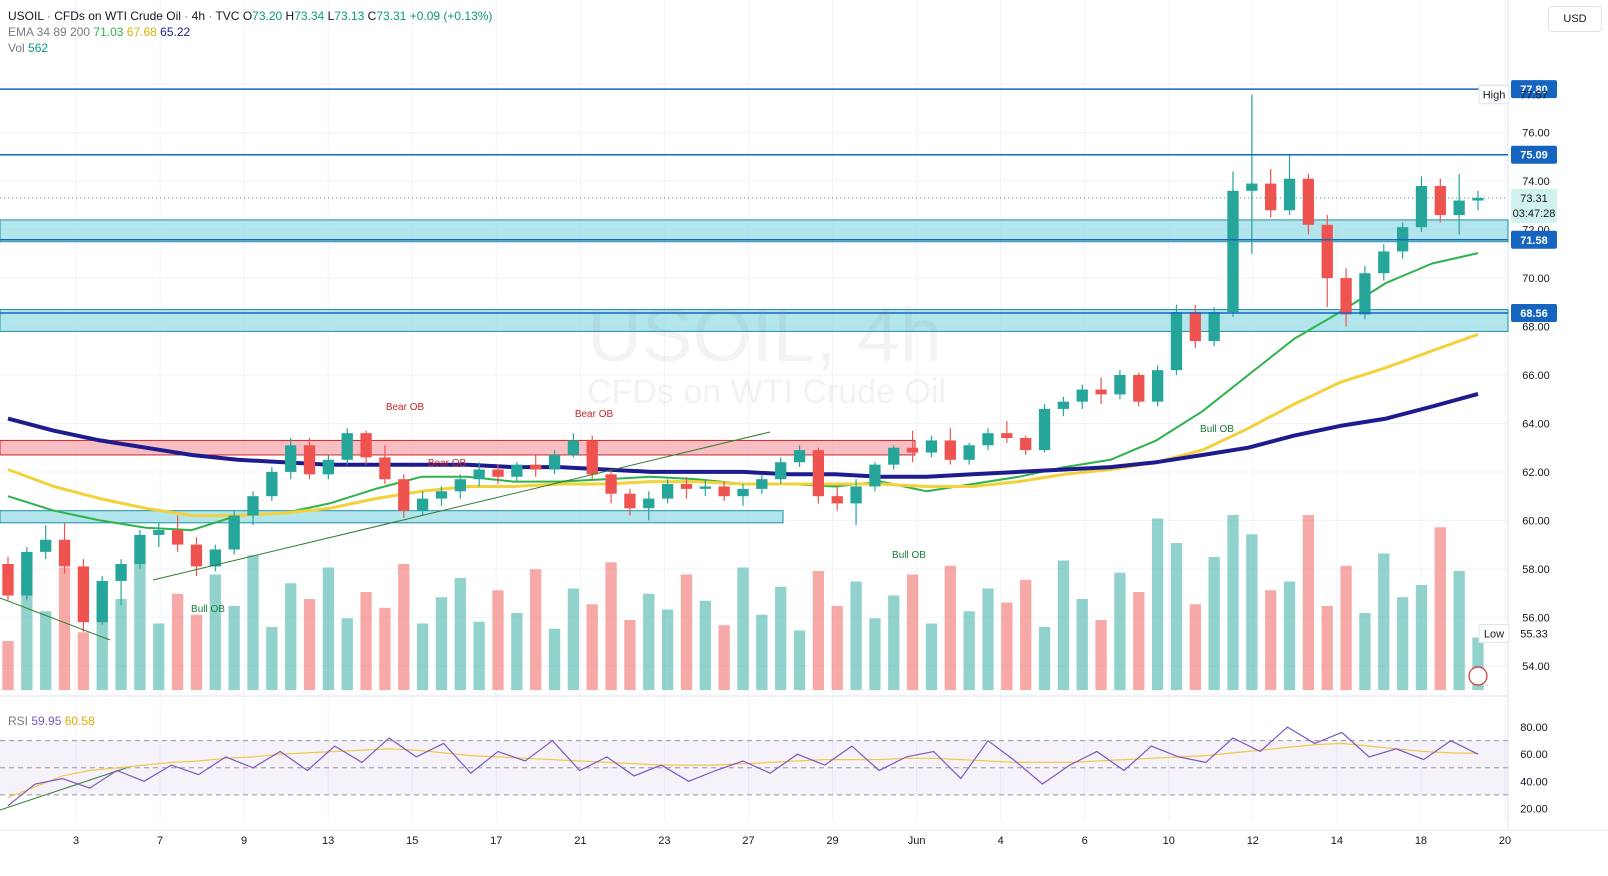 The image size is (1608, 876). I want to click on rsi-tick-label: 80.00, so click(1534, 728).